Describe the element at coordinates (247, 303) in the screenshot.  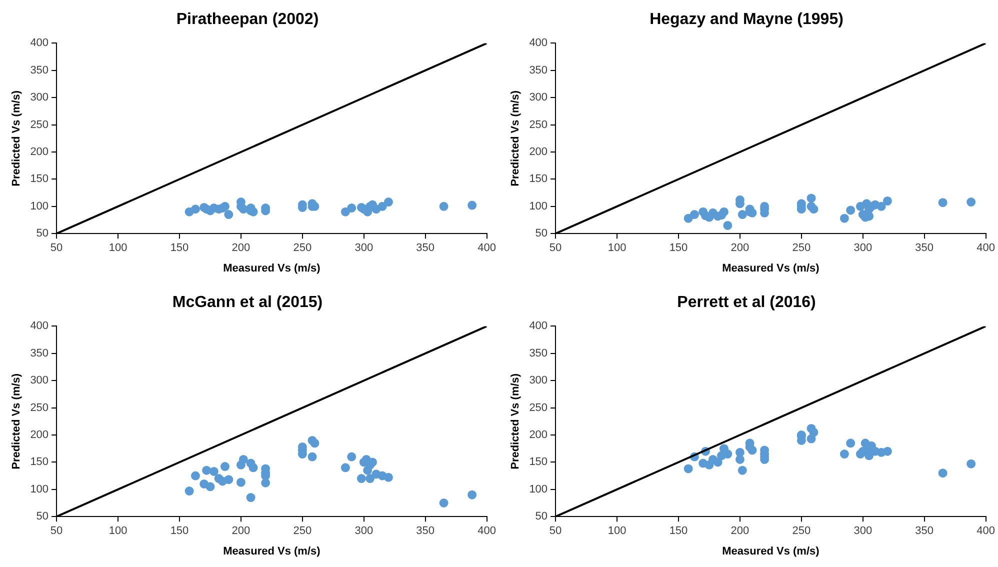
I see `chart-title: McGann et al (2015)` at that location.